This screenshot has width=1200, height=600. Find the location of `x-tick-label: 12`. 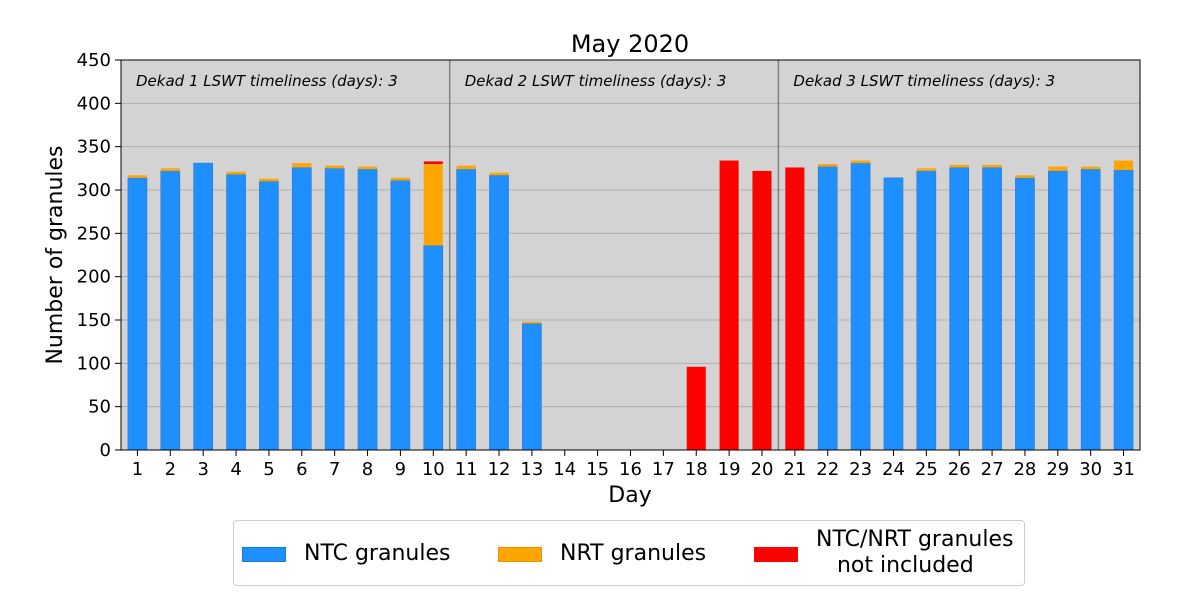

x-tick-label: 12 is located at coordinates (499, 469).